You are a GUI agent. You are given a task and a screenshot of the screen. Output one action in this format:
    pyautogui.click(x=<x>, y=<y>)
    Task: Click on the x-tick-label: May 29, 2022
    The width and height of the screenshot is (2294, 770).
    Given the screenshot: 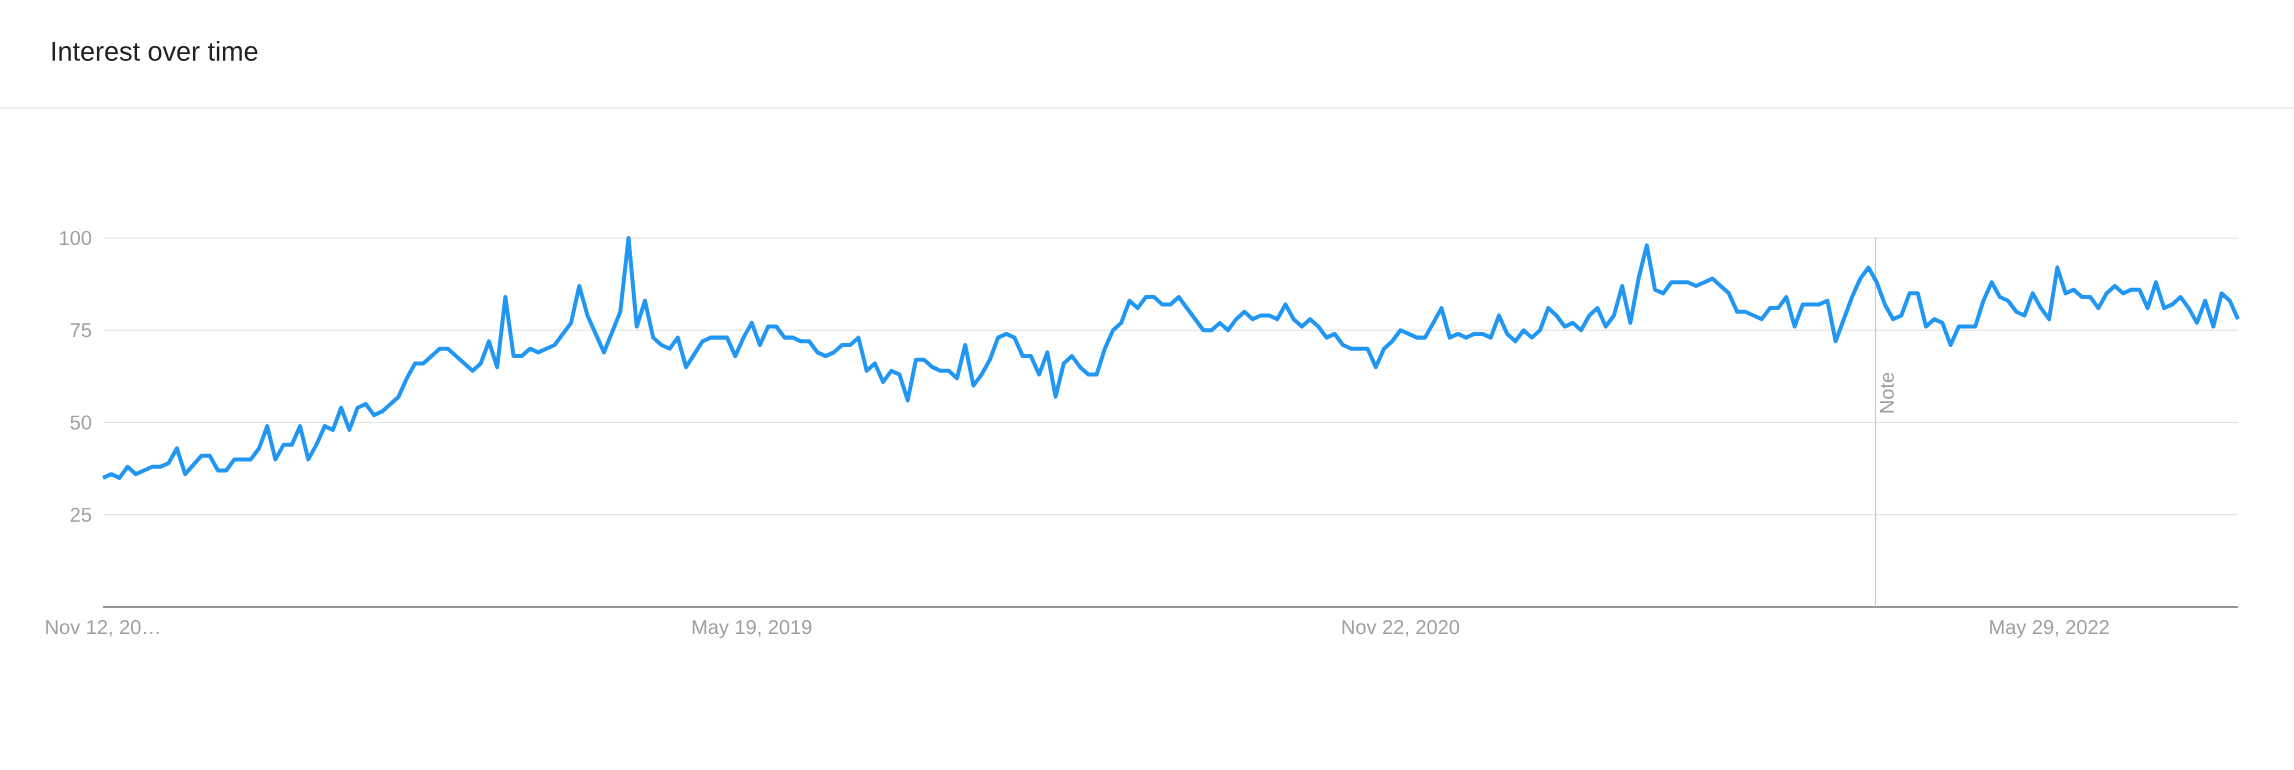 What is the action you would take?
    pyautogui.click(x=2049, y=629)
    